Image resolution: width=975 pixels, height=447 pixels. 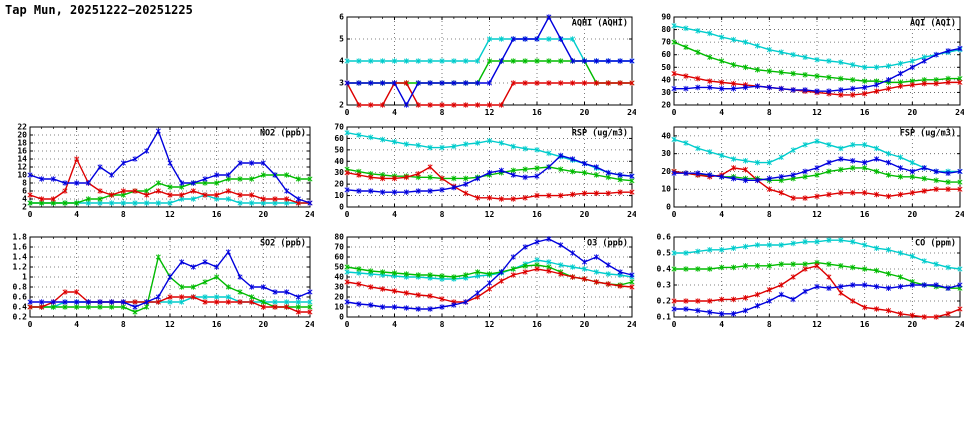 I want to click on svg-text: 1, so click(x=24, y=277).